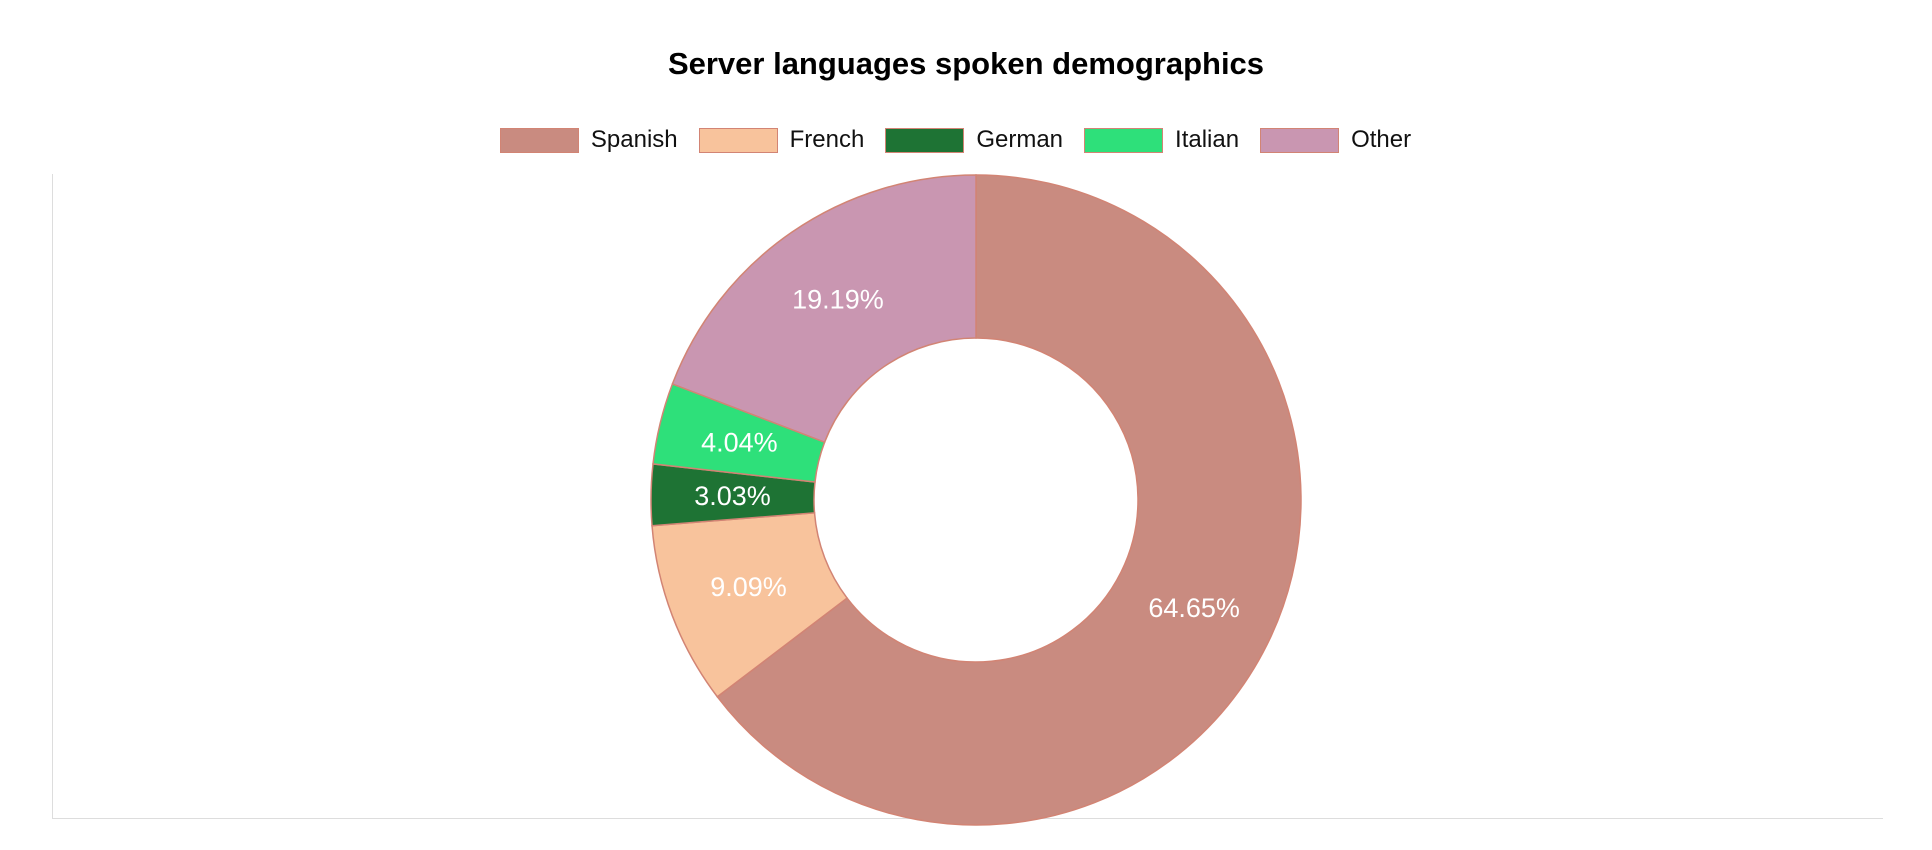  What do you see at coordinates (1207, 139) in the screenshot?
I see `legend-label: Italian` at bounding box center [1207, 139].